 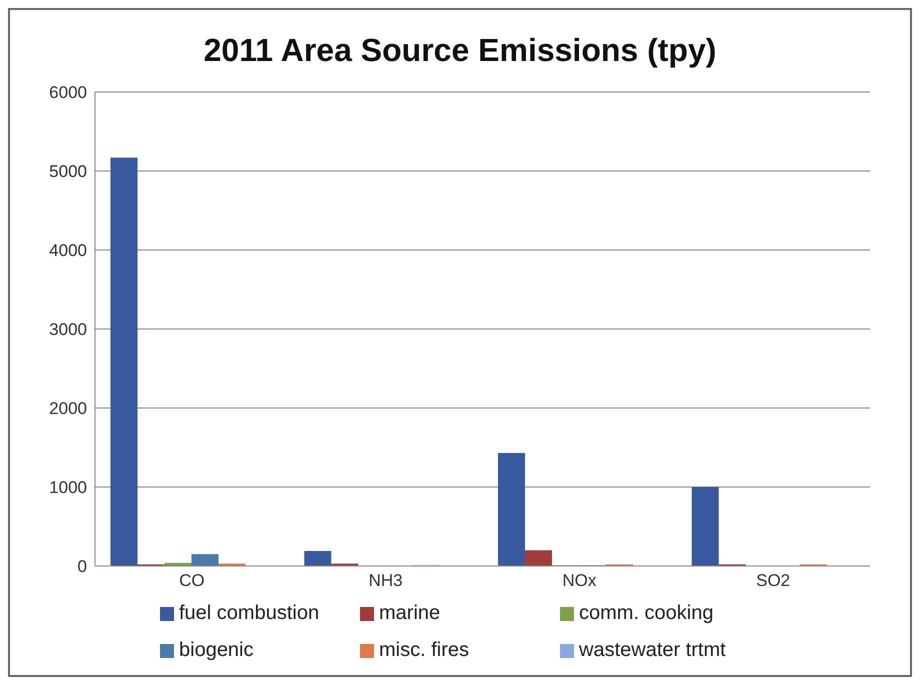 What do you see at coordinates (773, 580) in the screenshot?
I see `x-tick-label: SO2` at bounding box center [773, 580].